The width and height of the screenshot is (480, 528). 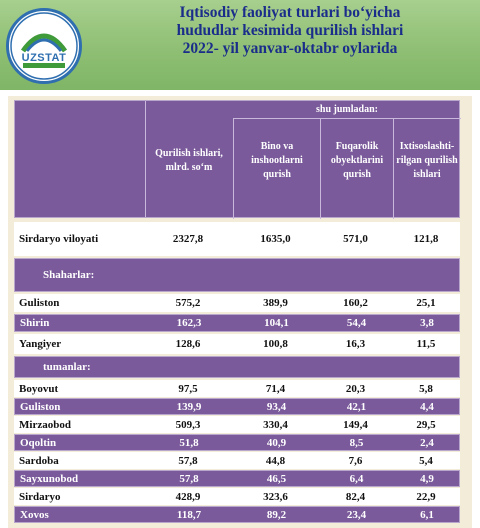 What do you see at coordinates (34, 514) in the screenshot?
I see `row-name: Xovos` at bounding box center [34, 514].